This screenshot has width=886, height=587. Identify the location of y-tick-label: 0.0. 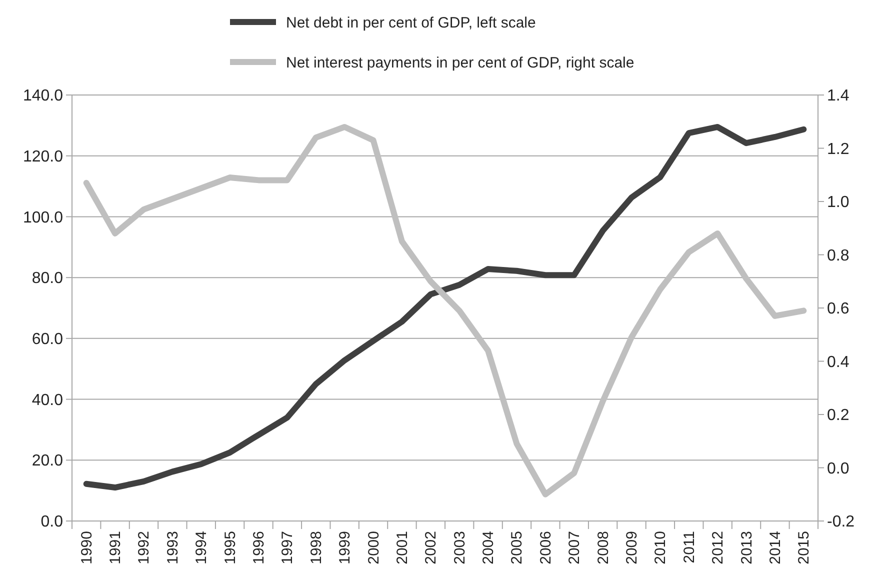
(52, 522).